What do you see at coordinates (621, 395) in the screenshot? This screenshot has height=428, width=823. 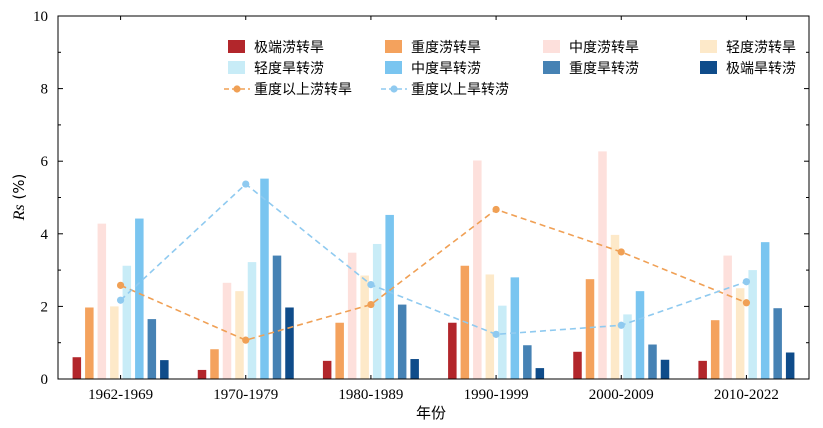 I see `x-tick-label: 2000-2009` at bounding box center [621, 395].